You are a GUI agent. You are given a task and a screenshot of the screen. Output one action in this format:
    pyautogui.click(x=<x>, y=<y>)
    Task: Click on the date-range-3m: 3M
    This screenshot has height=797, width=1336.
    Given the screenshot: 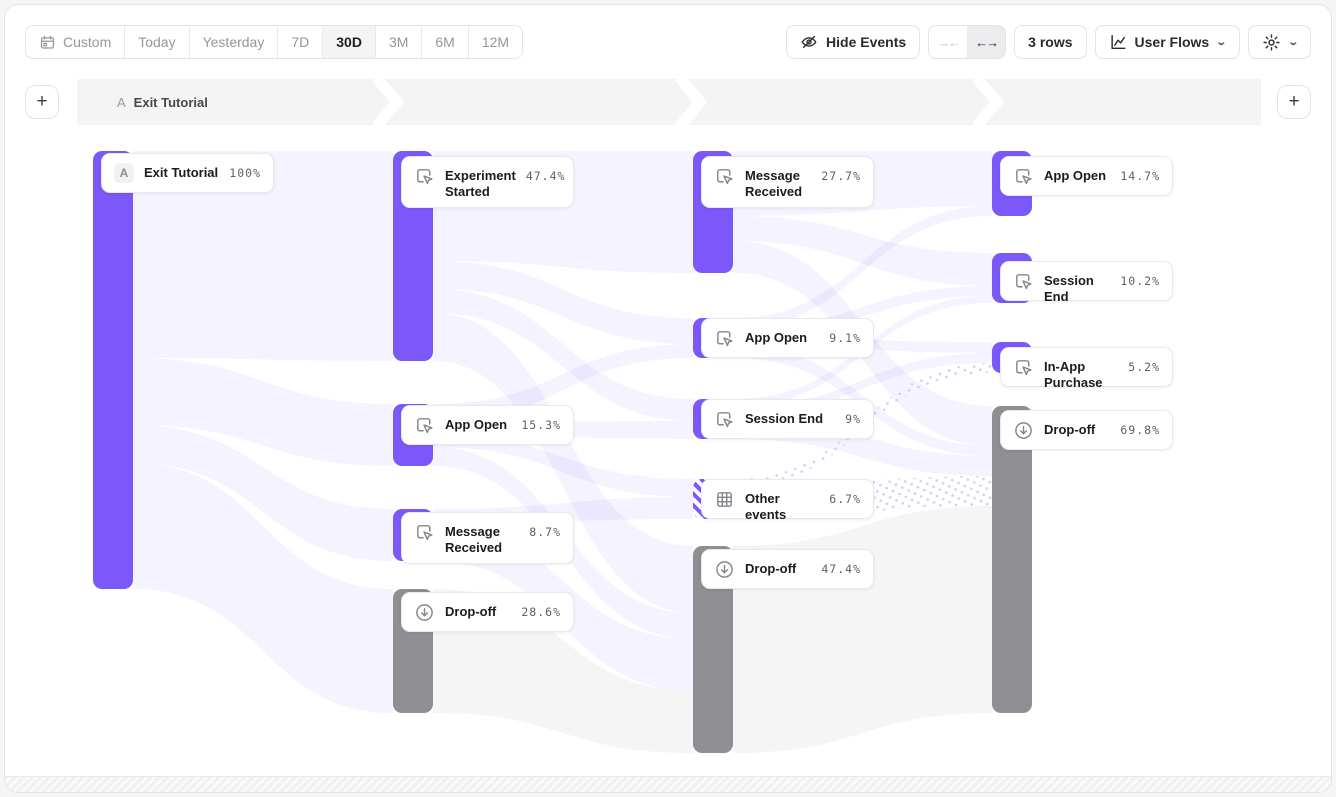 What is the action you would take?
    pyautogui.click(x=399, y=42)
    